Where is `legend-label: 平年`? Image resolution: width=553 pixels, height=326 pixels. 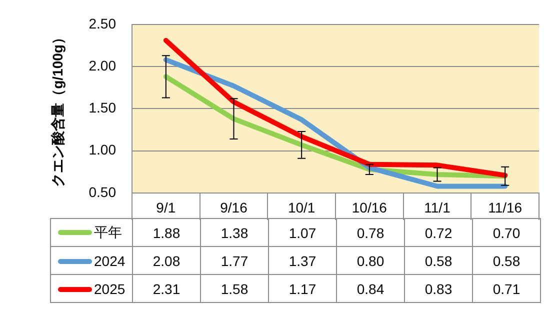 legend-label: 平年 is located at coordinates (108, 232).